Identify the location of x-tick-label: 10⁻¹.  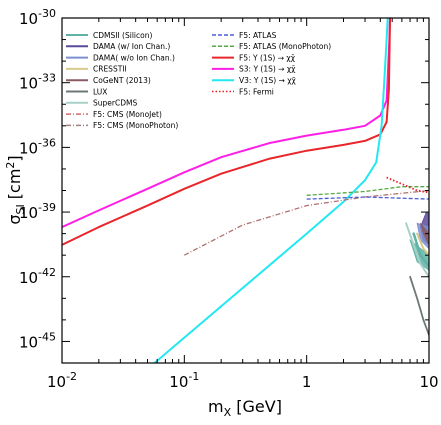
(184, 380).